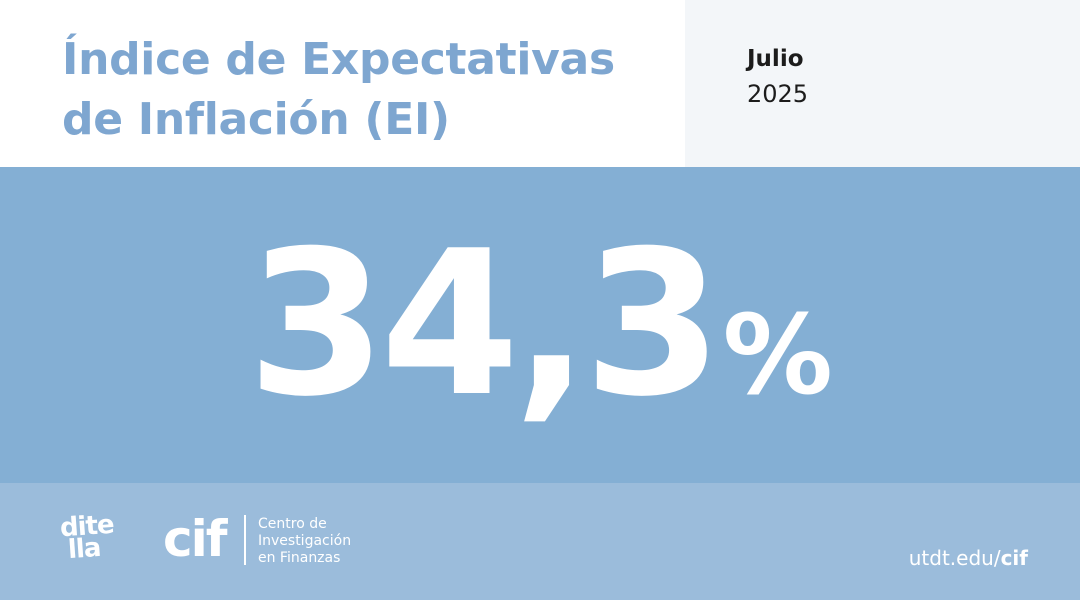 This screenshot has height=600, width=1080. I want to click on cif-divider, so click(245, 540).